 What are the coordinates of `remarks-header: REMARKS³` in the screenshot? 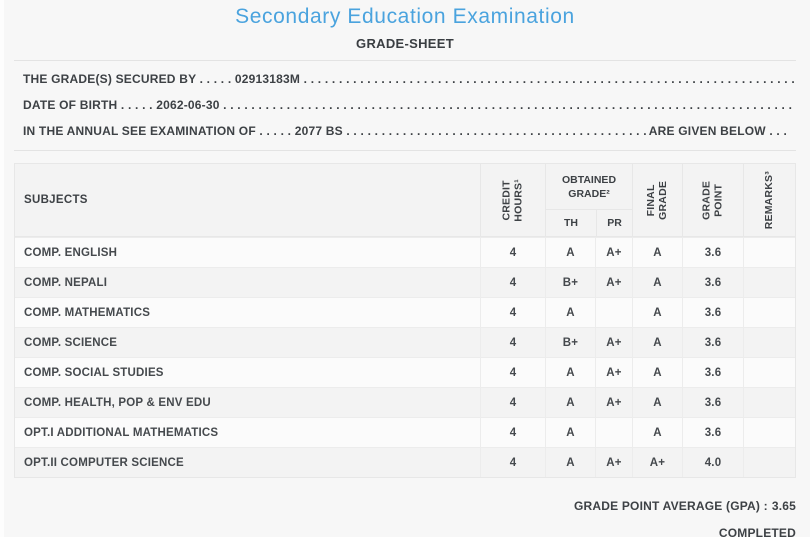 It's located at (769, 200).